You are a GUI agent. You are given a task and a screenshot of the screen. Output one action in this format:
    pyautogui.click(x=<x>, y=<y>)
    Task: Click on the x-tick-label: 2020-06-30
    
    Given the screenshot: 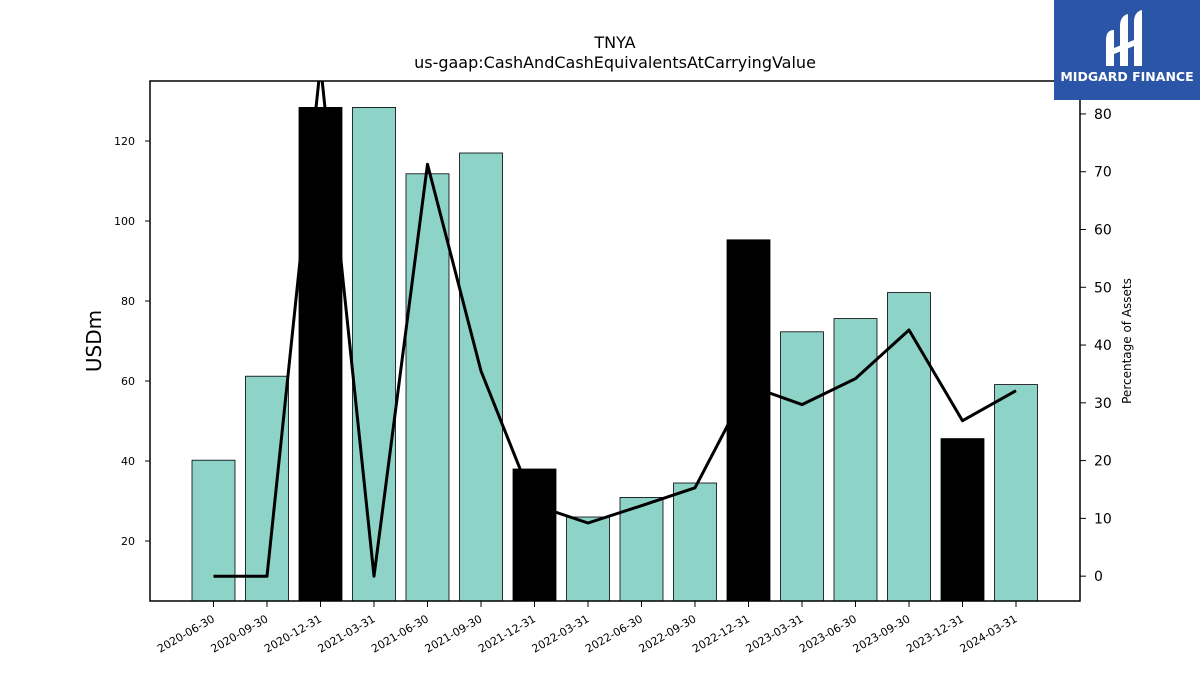 What is the action you would take?
    pyautogui.click(x=186, y=633)
    